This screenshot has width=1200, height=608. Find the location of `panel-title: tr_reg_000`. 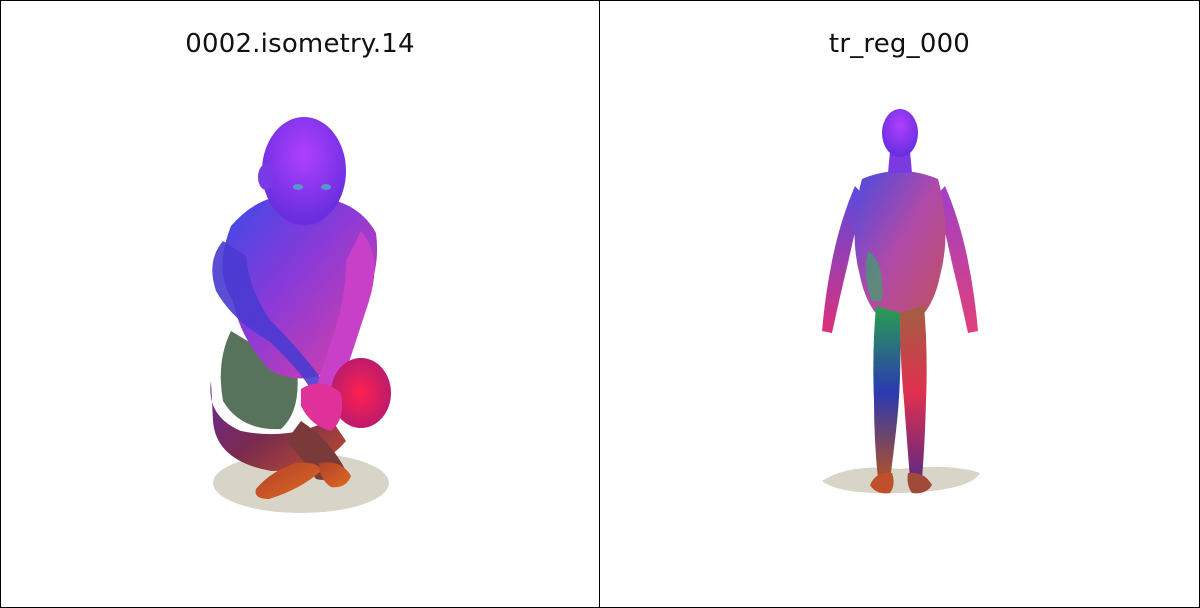

panel-title: tr_reg_000 is located at coordinates (899, 44).